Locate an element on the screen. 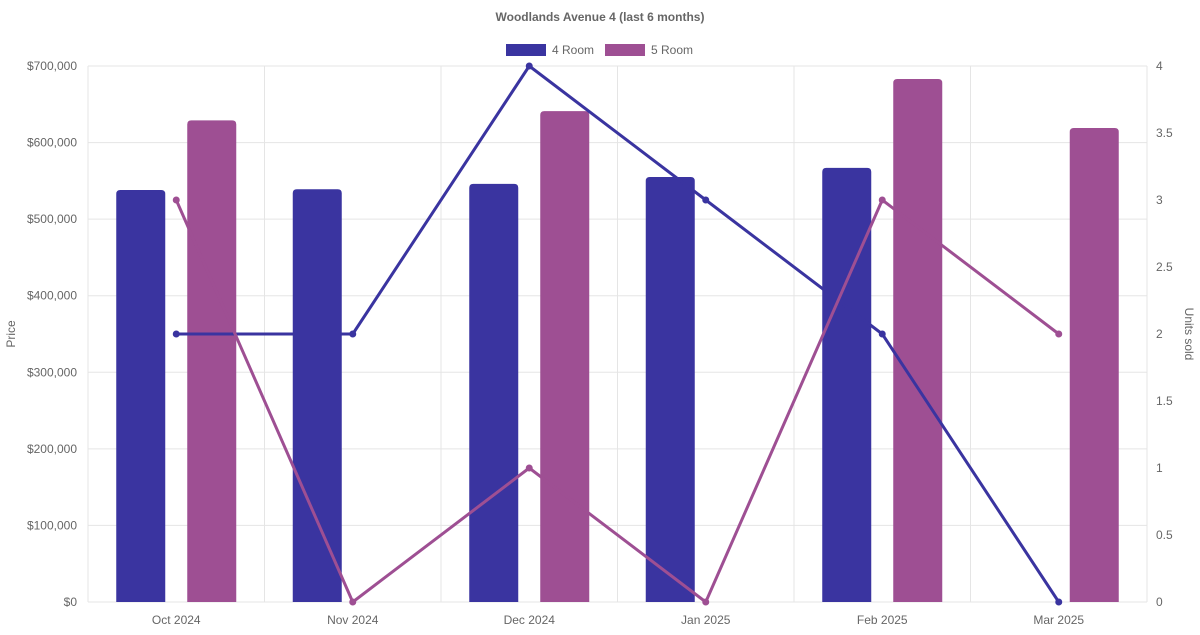  right-tick-label: 0 is located at coordinates (1159, 602).